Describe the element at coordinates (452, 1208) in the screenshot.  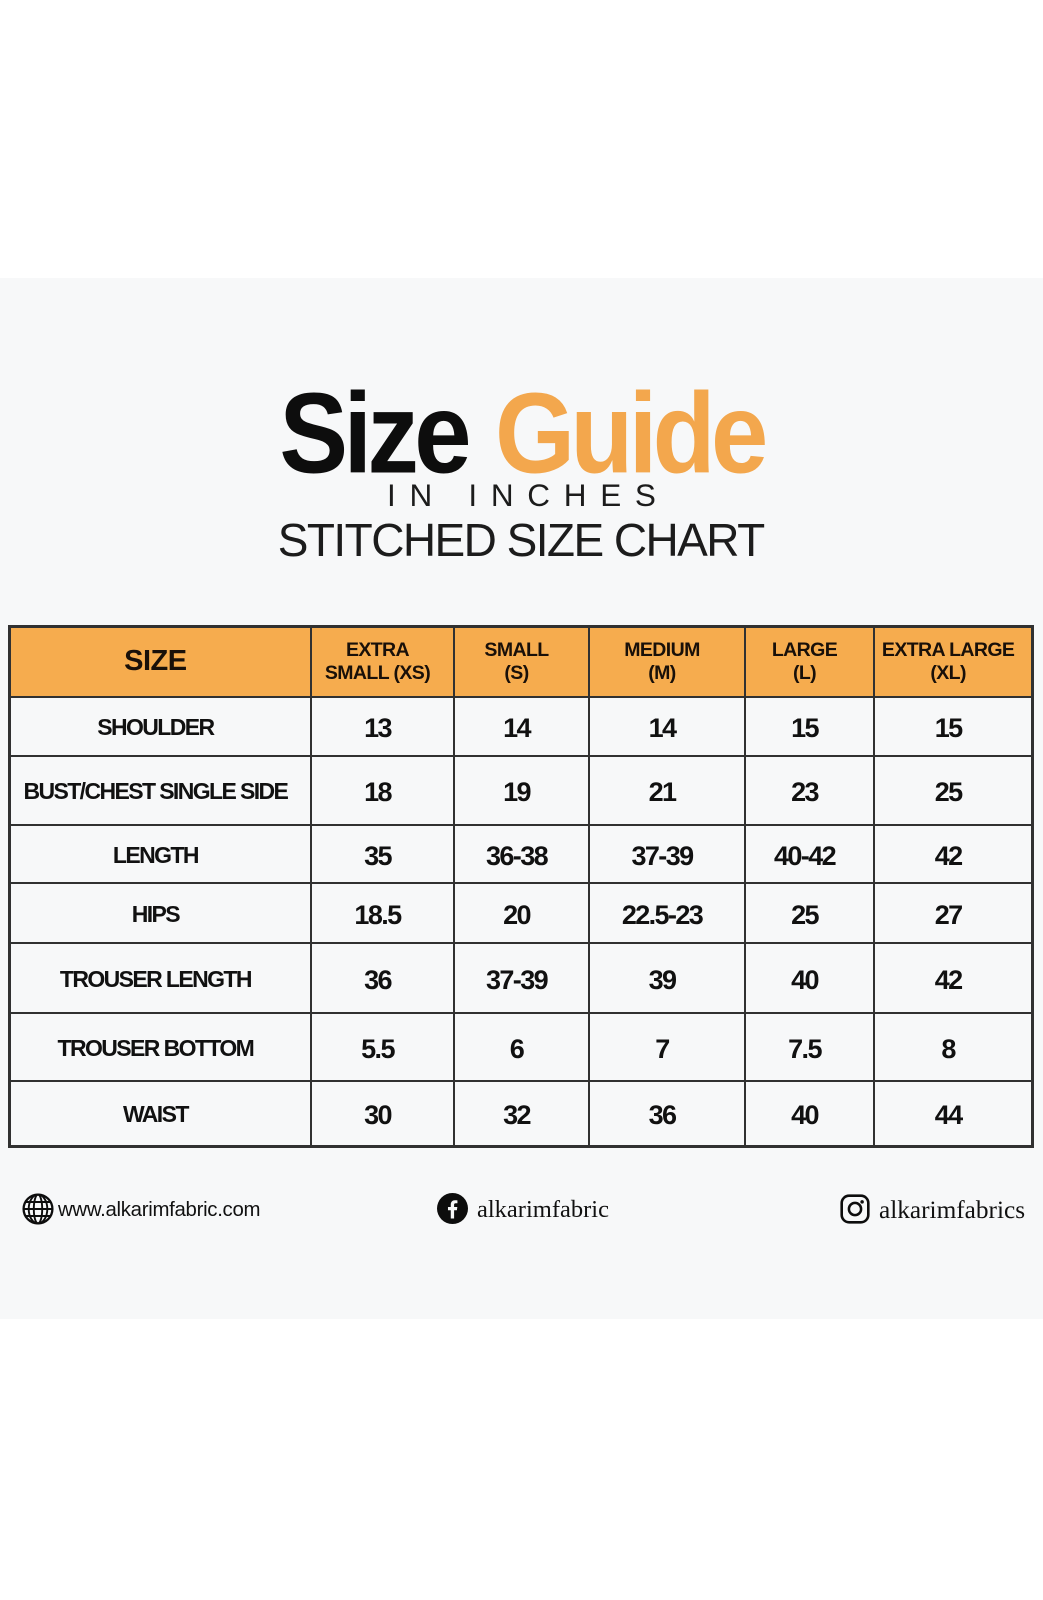
I see `facebook-icon` at that location.